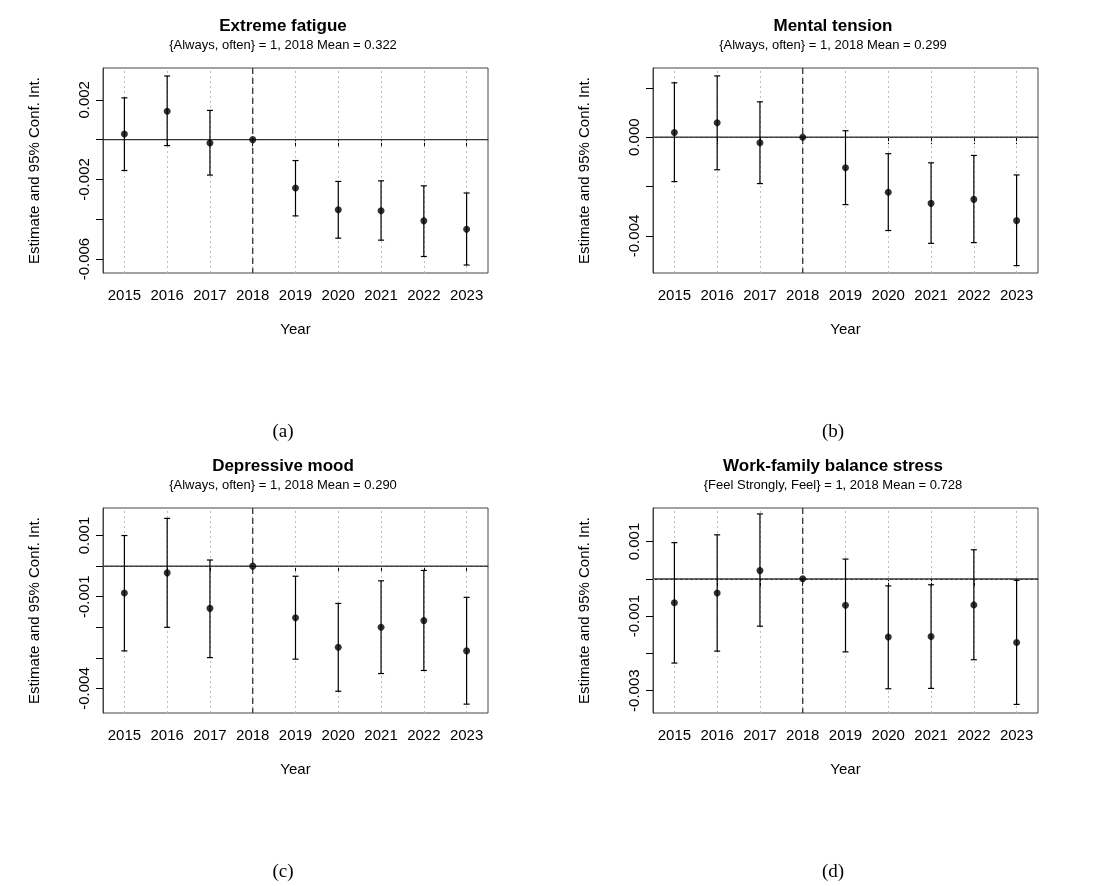 This screenshot has height=886, width=1117. Describe the element at coordinates (83, 100) in the screenshot. I see `y-tick-label: 0.002` at that location.